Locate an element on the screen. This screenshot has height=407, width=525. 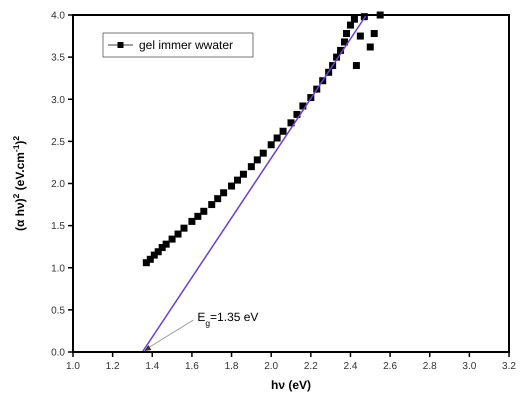
x-tick-label: 1.8 is located at coordinates (231, 366).